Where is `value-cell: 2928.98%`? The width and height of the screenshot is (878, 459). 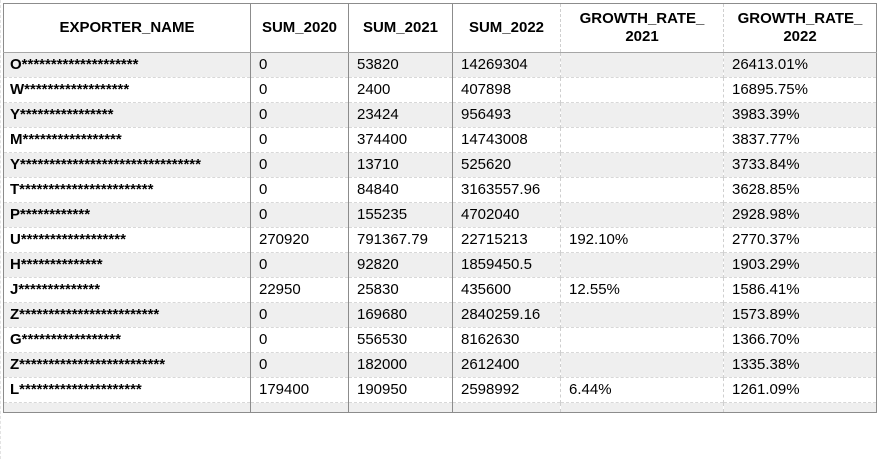
value-cell: 2928.98% is located at coordinates (800, 215).